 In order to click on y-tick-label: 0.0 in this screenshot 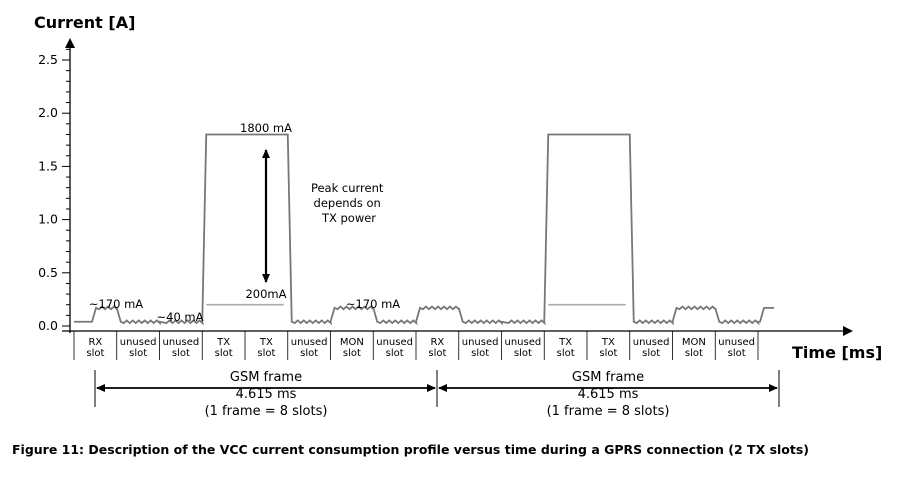, I will do `click(48, 325)`.